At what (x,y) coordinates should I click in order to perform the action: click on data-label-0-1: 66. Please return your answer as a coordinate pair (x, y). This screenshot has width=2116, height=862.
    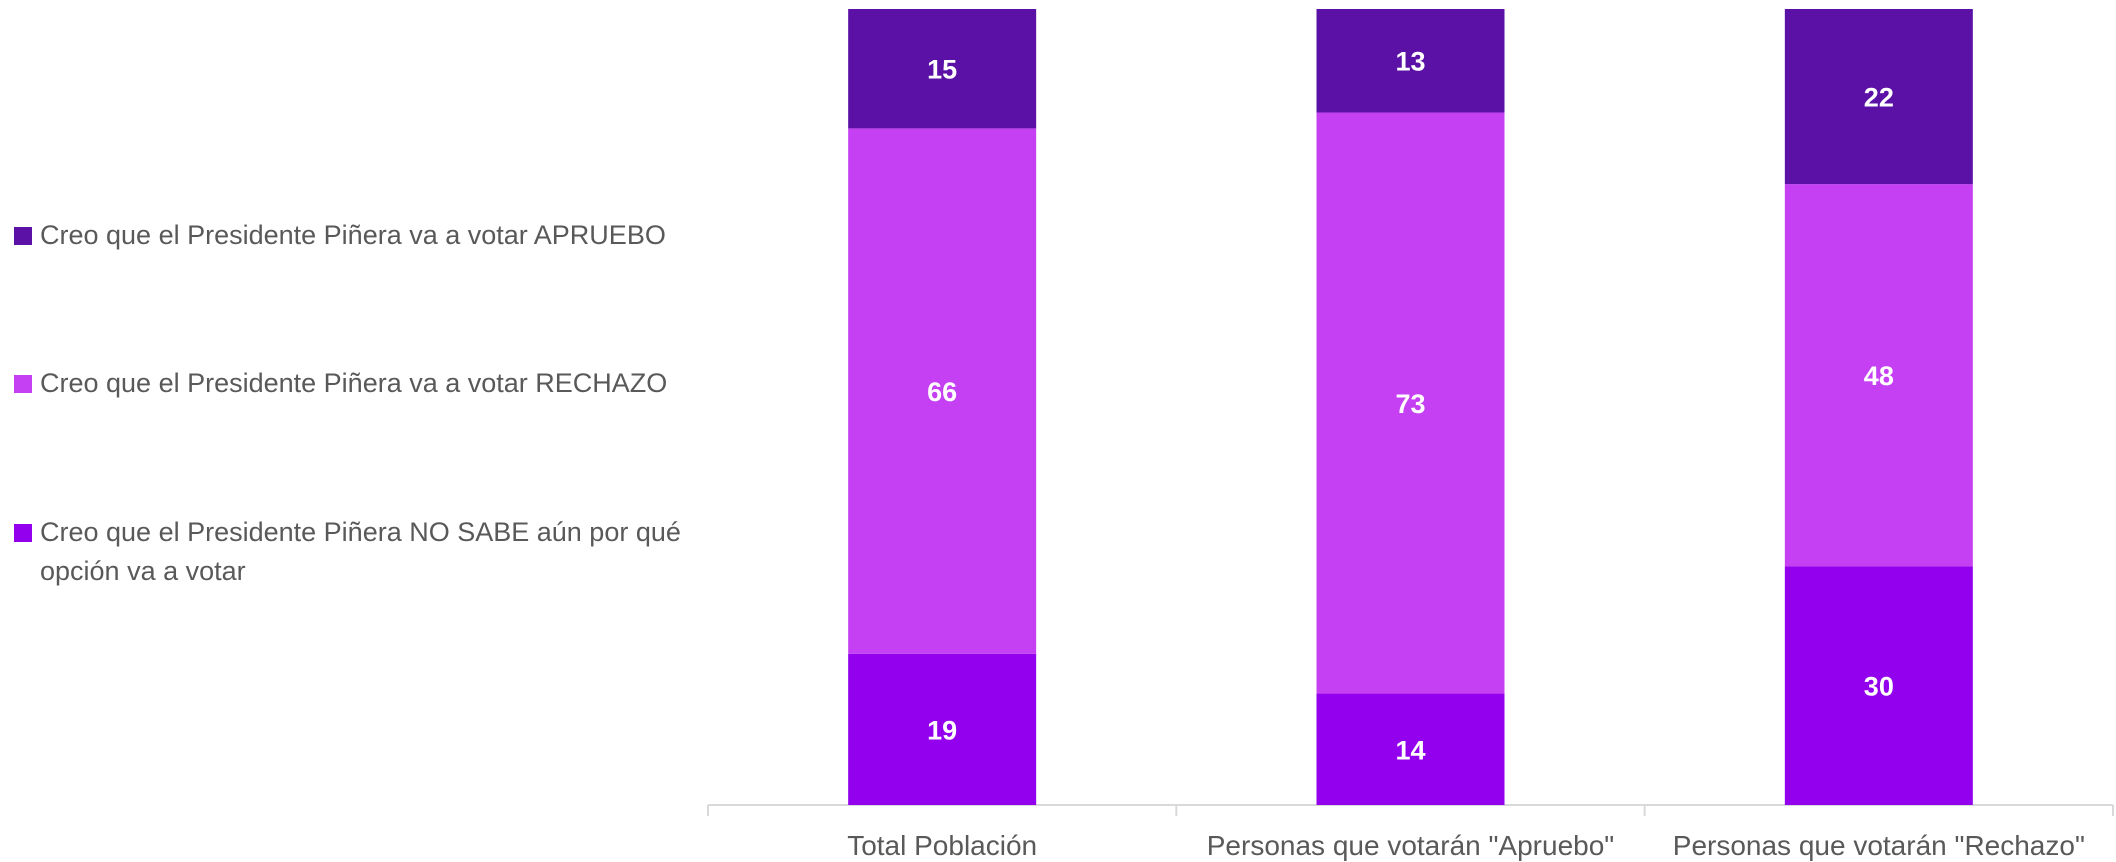
    Looking at the image, I should click on (942, 392).